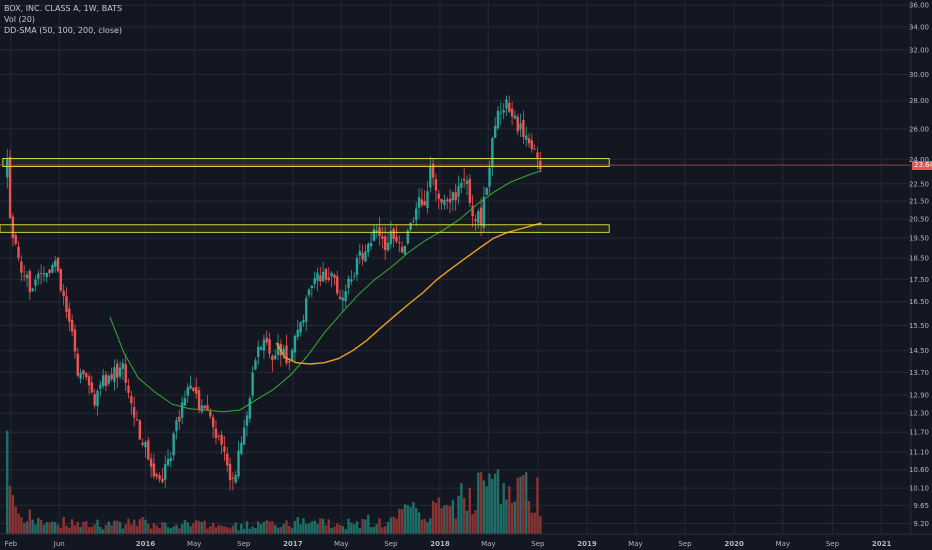  Describe the element at coordinates (63, 8) in the screenshot. I see `symbol-title: BOX, INC. CLASS A, 1W, BATS` at that location.